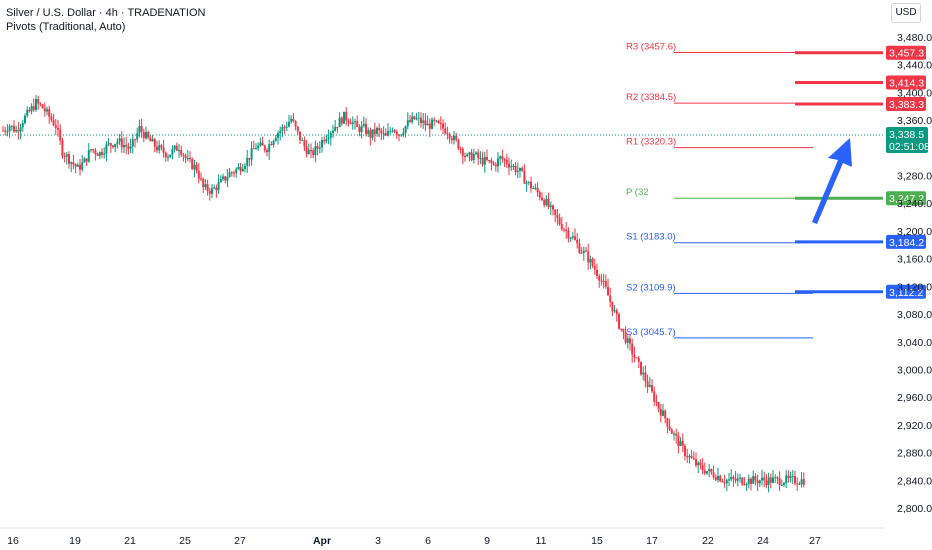 The height and width of the screenshot is (550, 932). What do you see at coordinates (597, 541) in the screenshot?
I see `x-tick-label: 15` at bounding box center [597, 541].